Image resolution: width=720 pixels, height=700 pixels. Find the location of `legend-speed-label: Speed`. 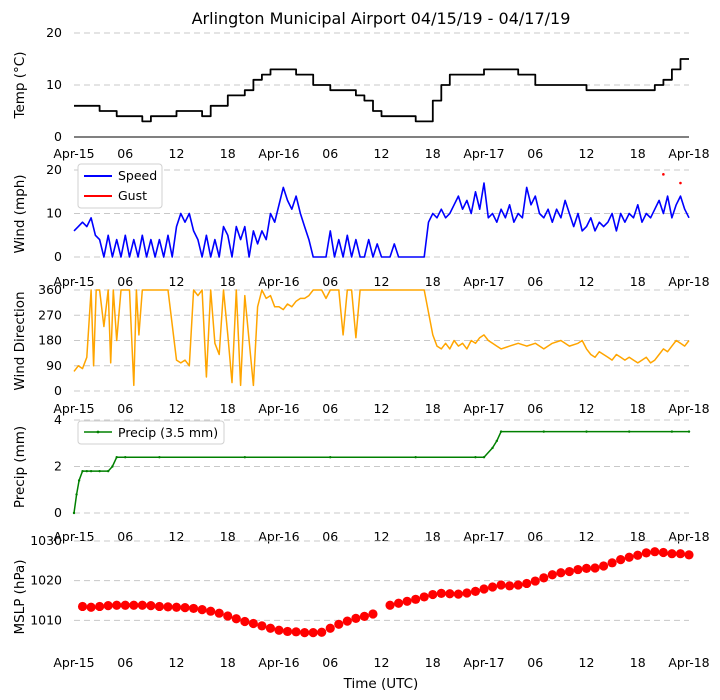

legend-speed-label: Speed is located at coordinates (137, 175).